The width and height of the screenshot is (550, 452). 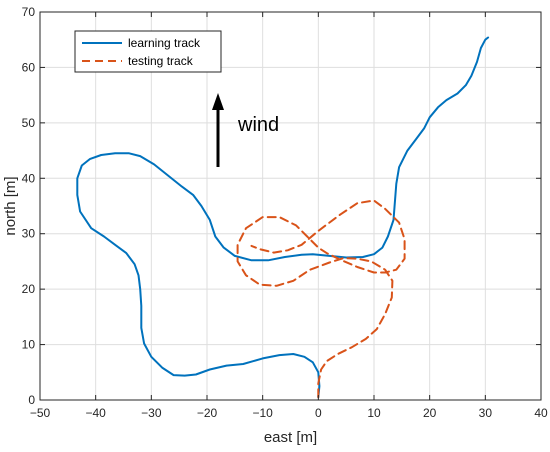 I want to click on x-tick-label: −50, so click(x=40, y=413).